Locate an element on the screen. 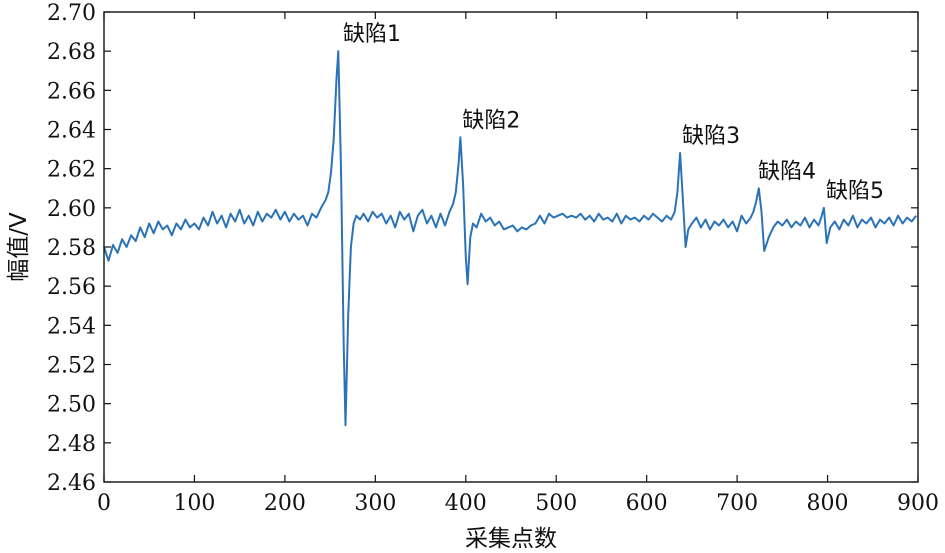 This screenshot has height=553, width=945. y-tick-label: 2.54 is located at coordinates (71, 326).